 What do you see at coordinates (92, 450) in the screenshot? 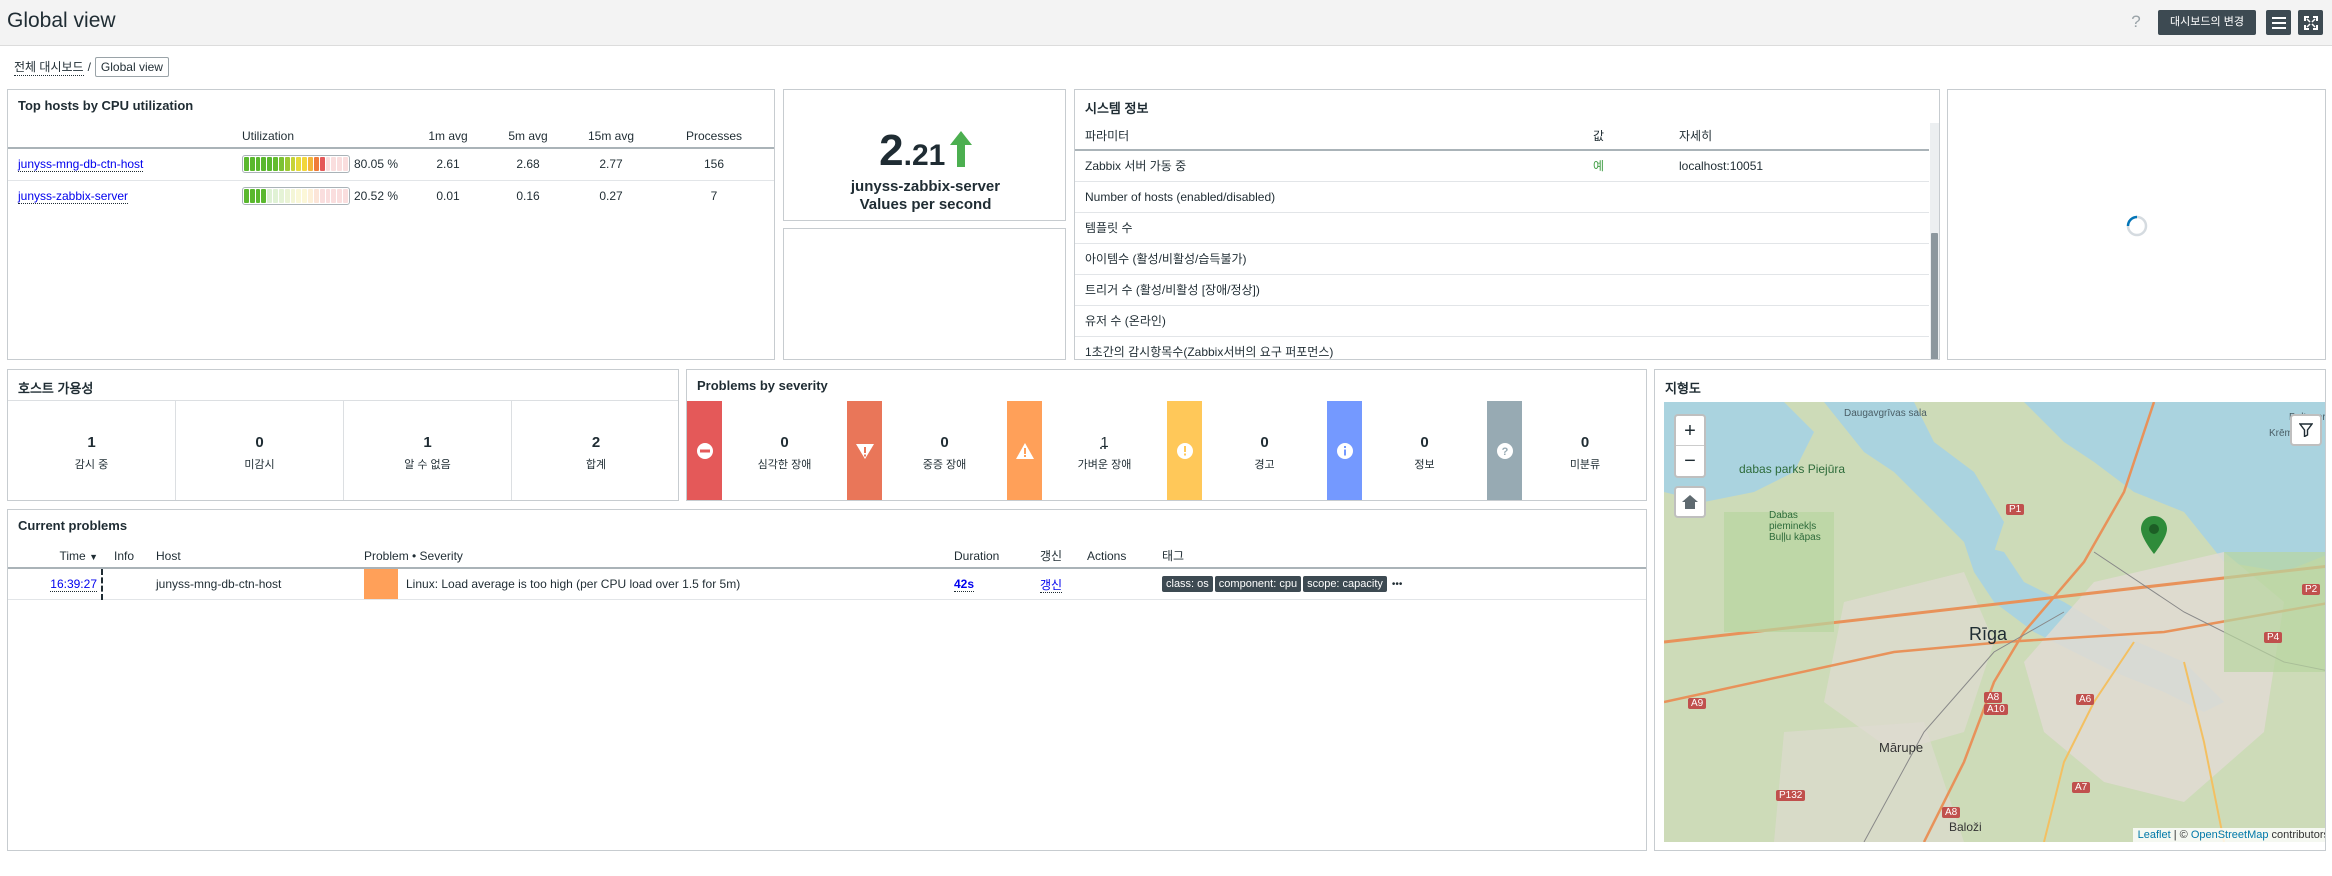
I see `availability-tile: 1 감시 중` at bounding box center [92, 450].